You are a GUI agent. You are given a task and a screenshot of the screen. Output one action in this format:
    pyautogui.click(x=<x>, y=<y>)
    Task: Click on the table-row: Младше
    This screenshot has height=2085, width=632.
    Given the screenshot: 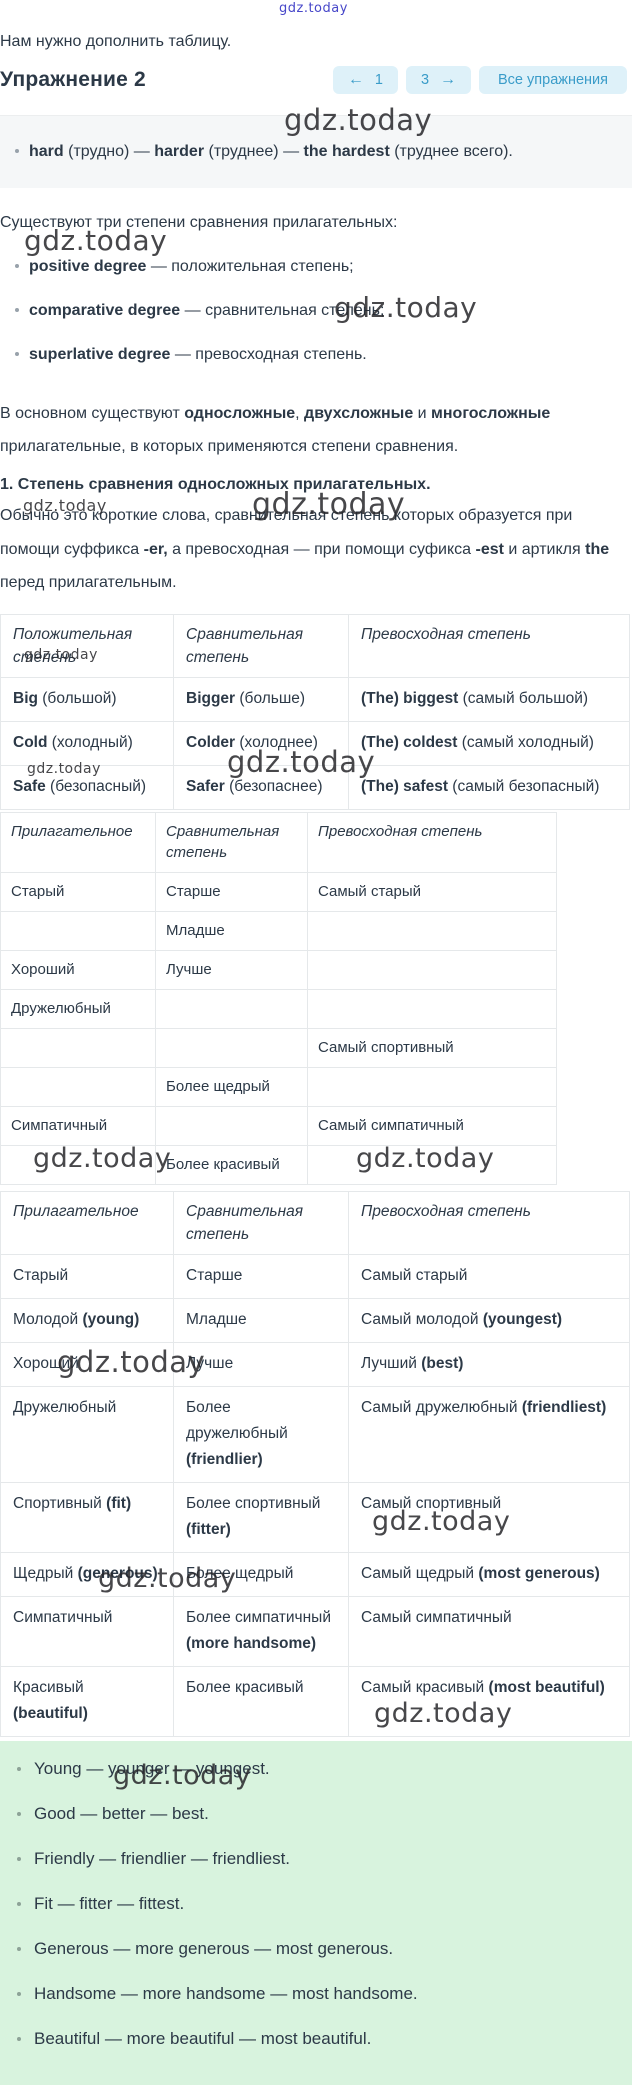 What is the action you would take?
    pyautogui.click(x=278, y=930)
    